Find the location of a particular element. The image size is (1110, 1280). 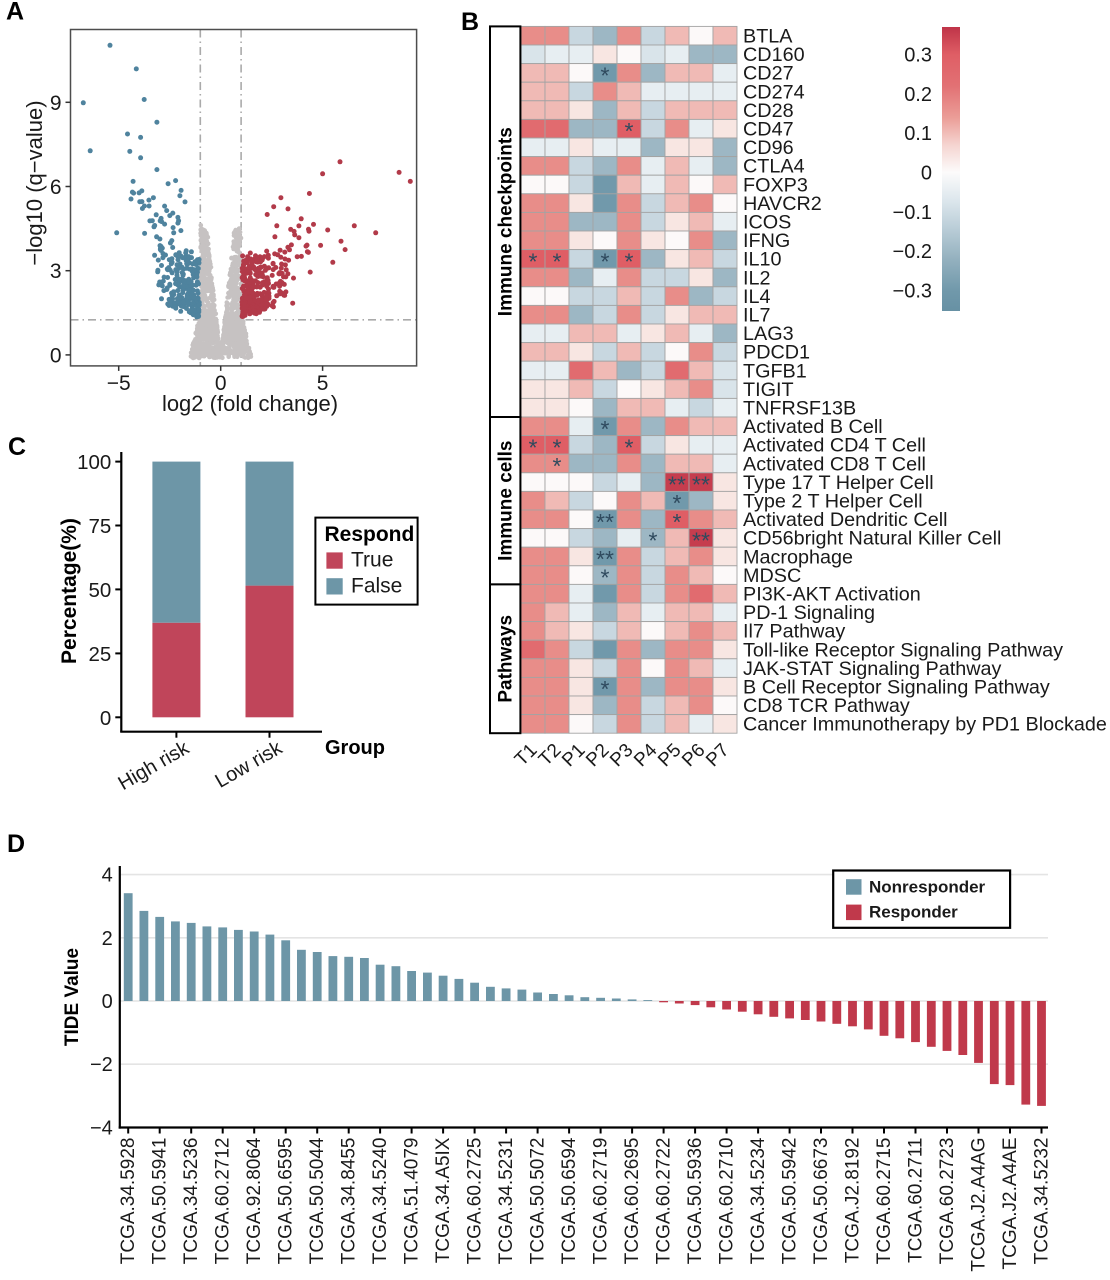

svg-text: TCGA.60.2723 is located at coordinates (947, 1201).